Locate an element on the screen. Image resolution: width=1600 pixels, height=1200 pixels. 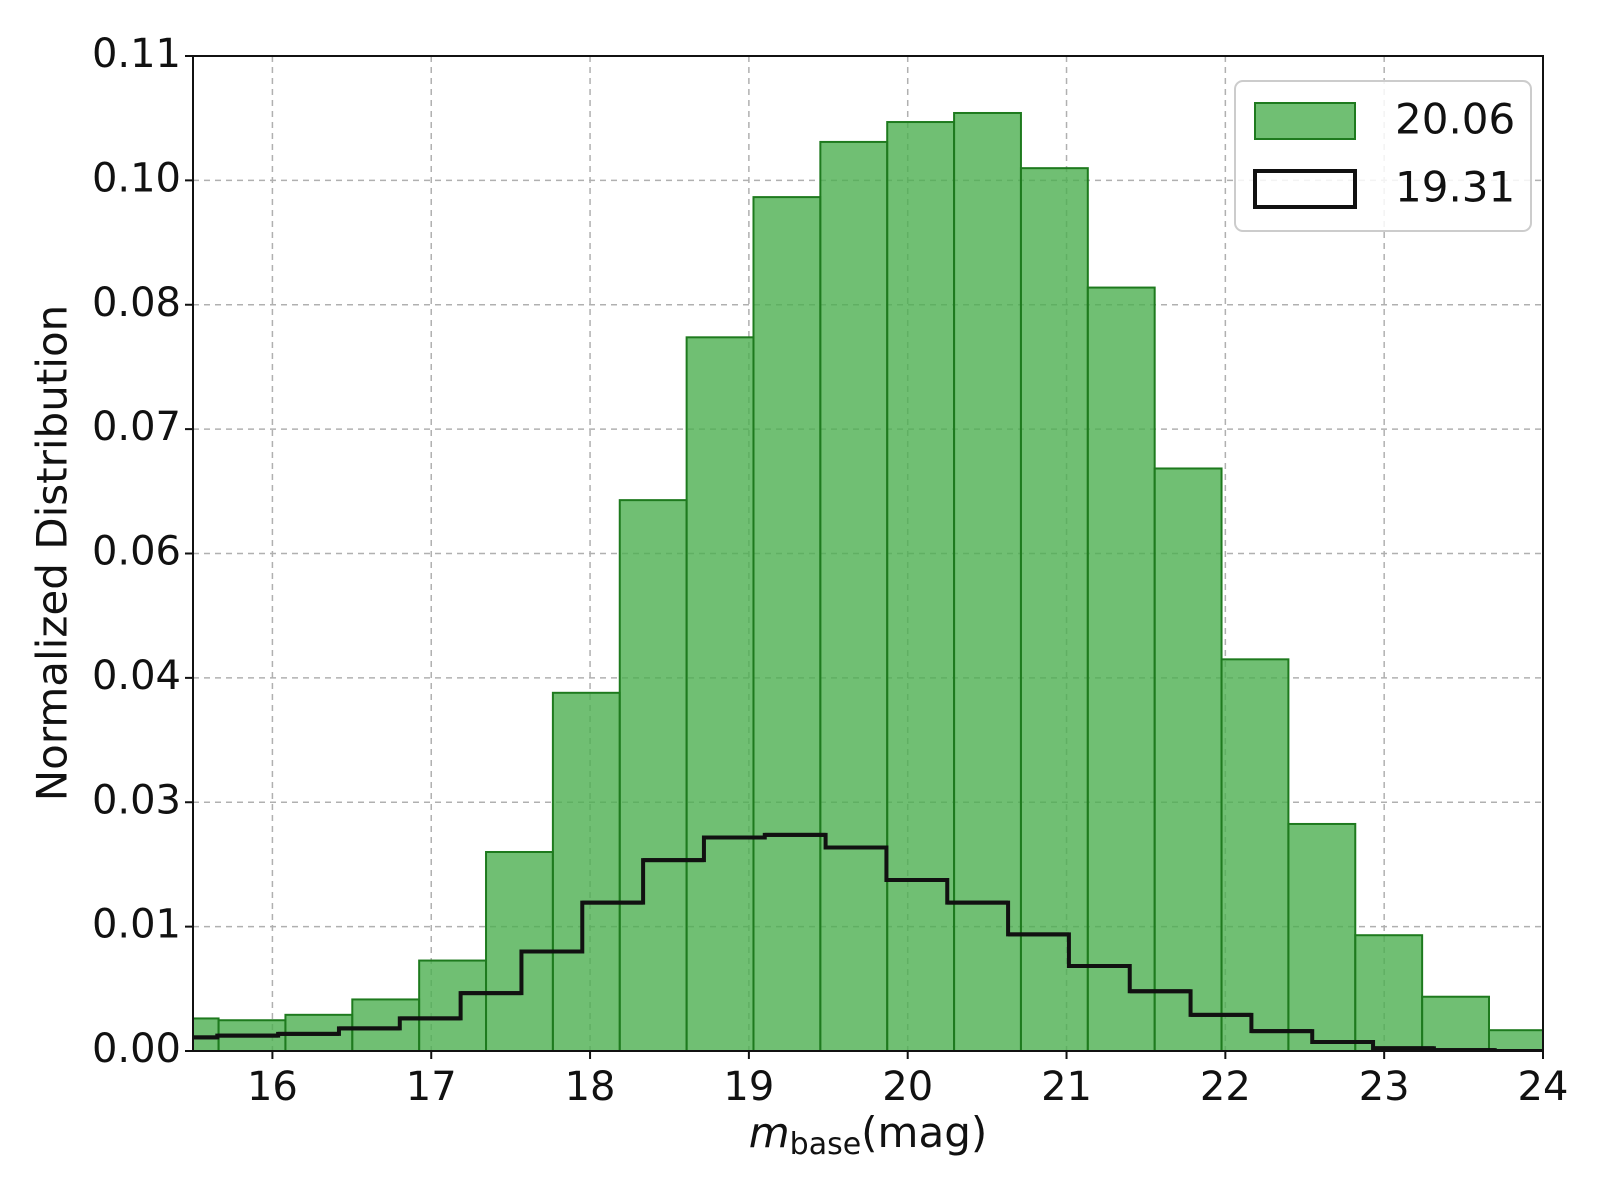
x-tick-label: 24 is located at coordinates (1543, 1087).